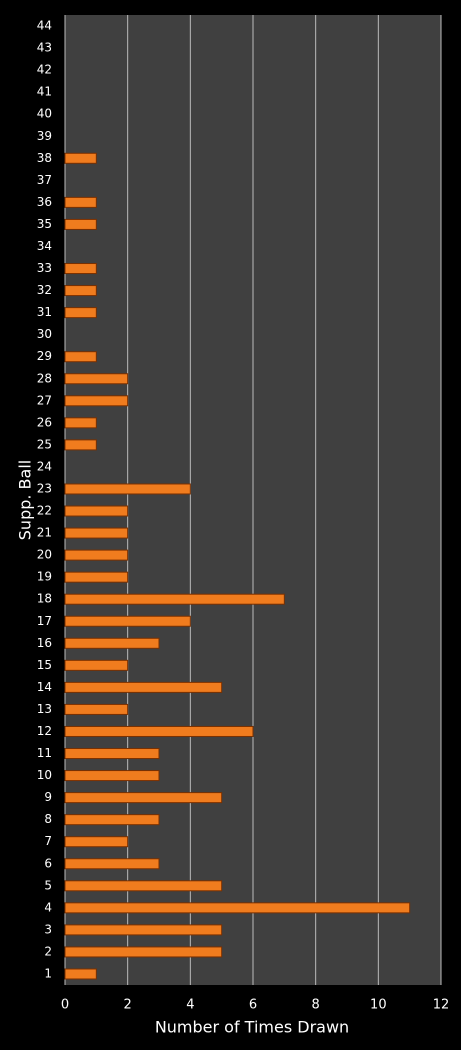 Image resolution: width=461 pixels, height=1050 pixels. Describe the element at coordinates (25, 500) in the screenshot. I see `y-axis-title: Supp. Ball` at that location.